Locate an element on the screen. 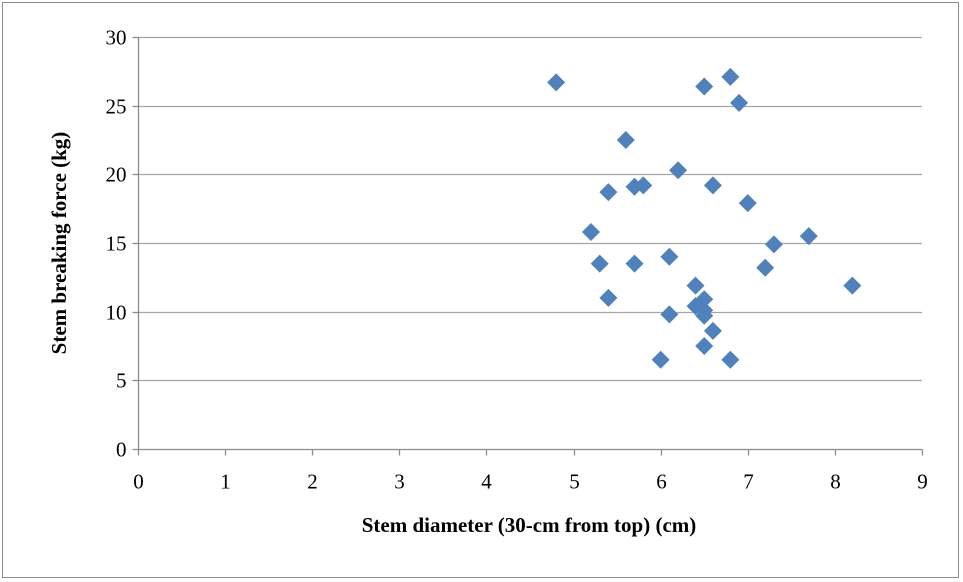 Image resolution: width=963 pixels, height=582 pixels. x-tick-label: 4 is located at coordinates (486, 482).